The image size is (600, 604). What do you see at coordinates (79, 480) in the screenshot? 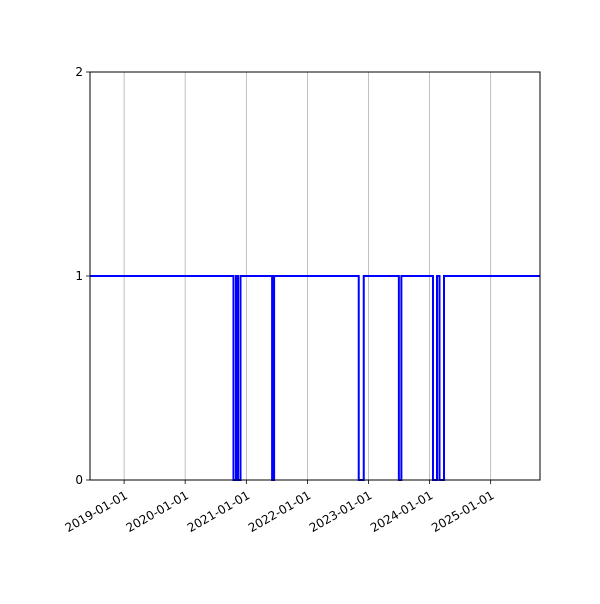
I see `y-tick-label: 0` at bounding box center [79, 480].